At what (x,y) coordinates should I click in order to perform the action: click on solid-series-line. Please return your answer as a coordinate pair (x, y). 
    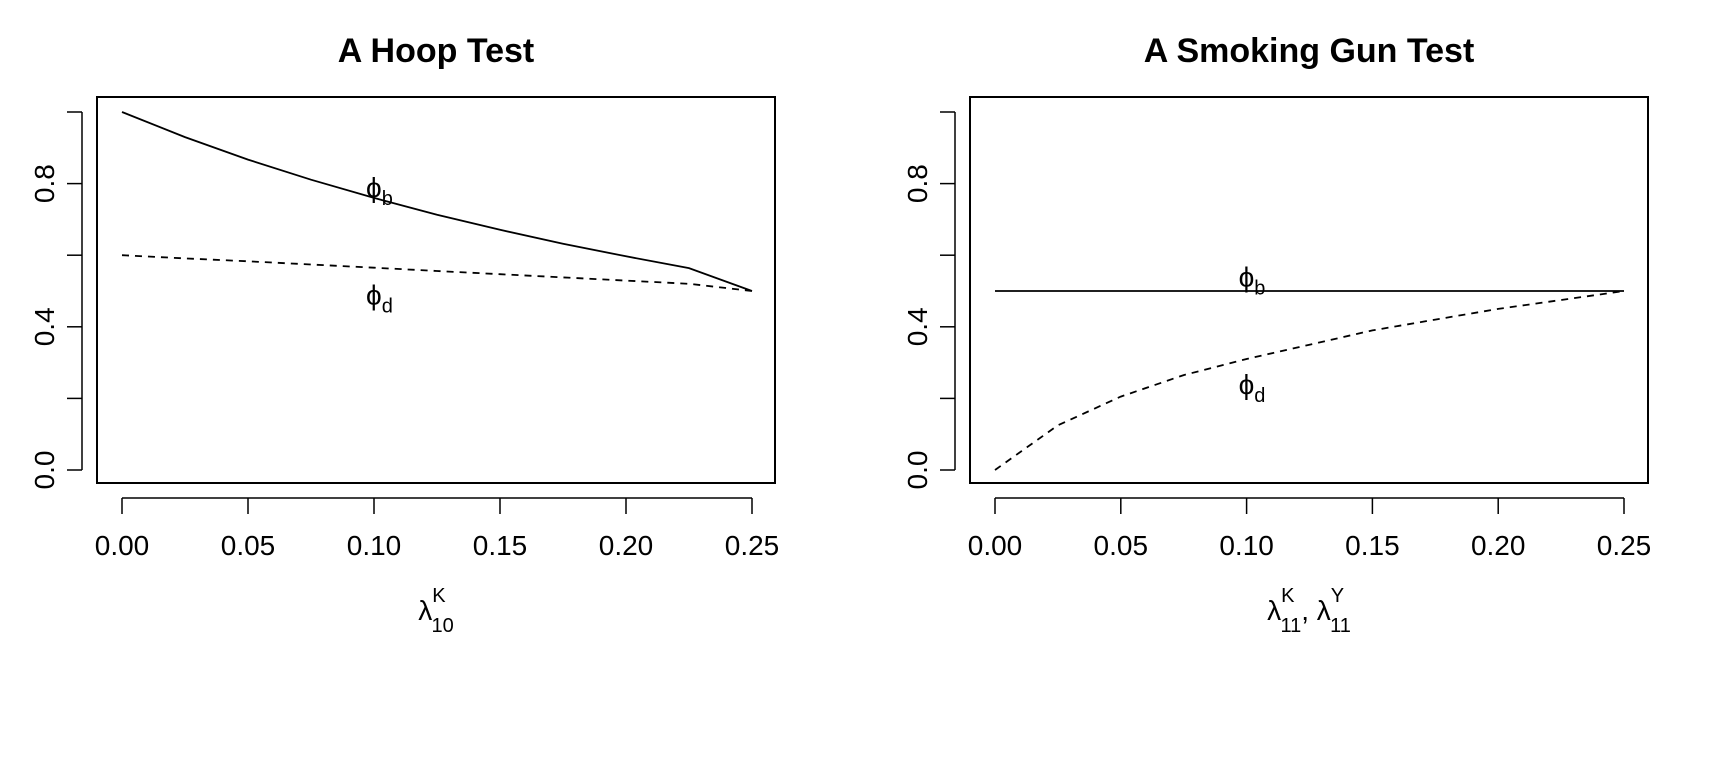
    Looking at the image, I should click on (437, 201).